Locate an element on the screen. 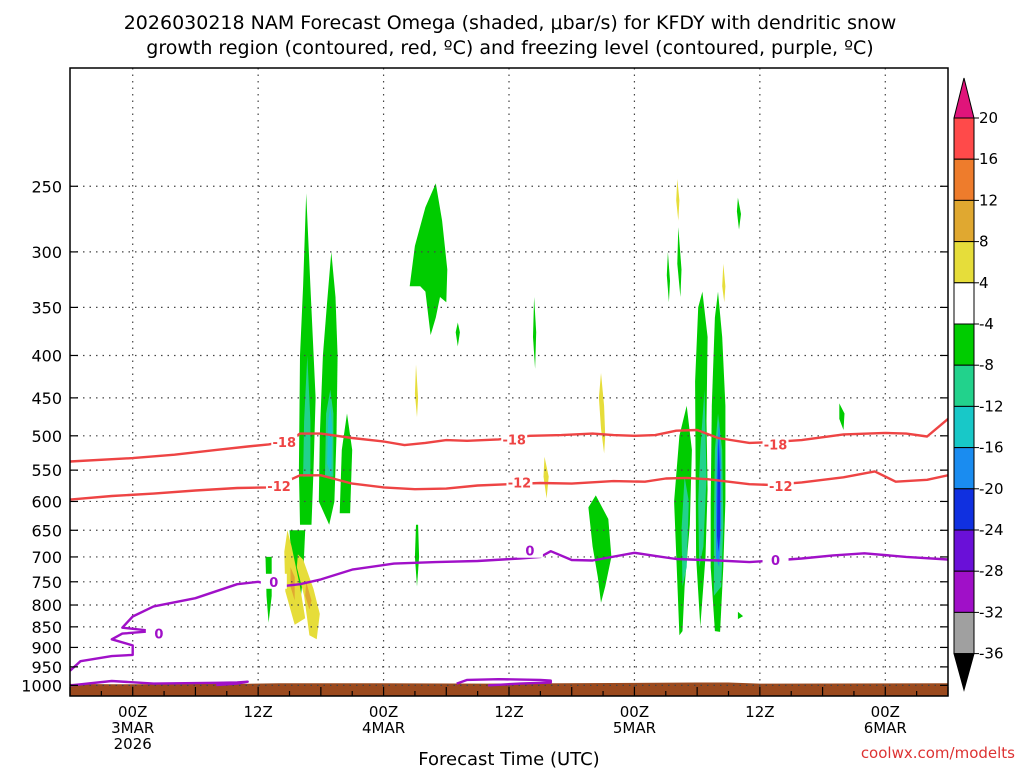 Image resolution: width=1024 pixels, height=768 pixels. omega-area--8-21 is located at coordinates (679, 262).